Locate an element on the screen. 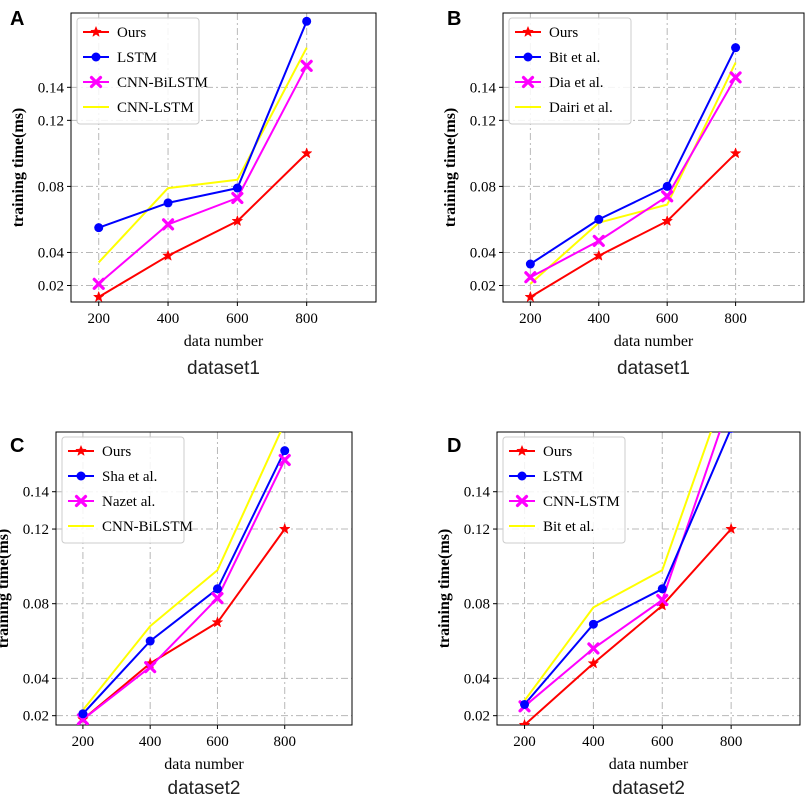 The height and width of the screenshot is (804, 809). panel-c-xtick-label-3: 800 is located at coordinates (284, 742).